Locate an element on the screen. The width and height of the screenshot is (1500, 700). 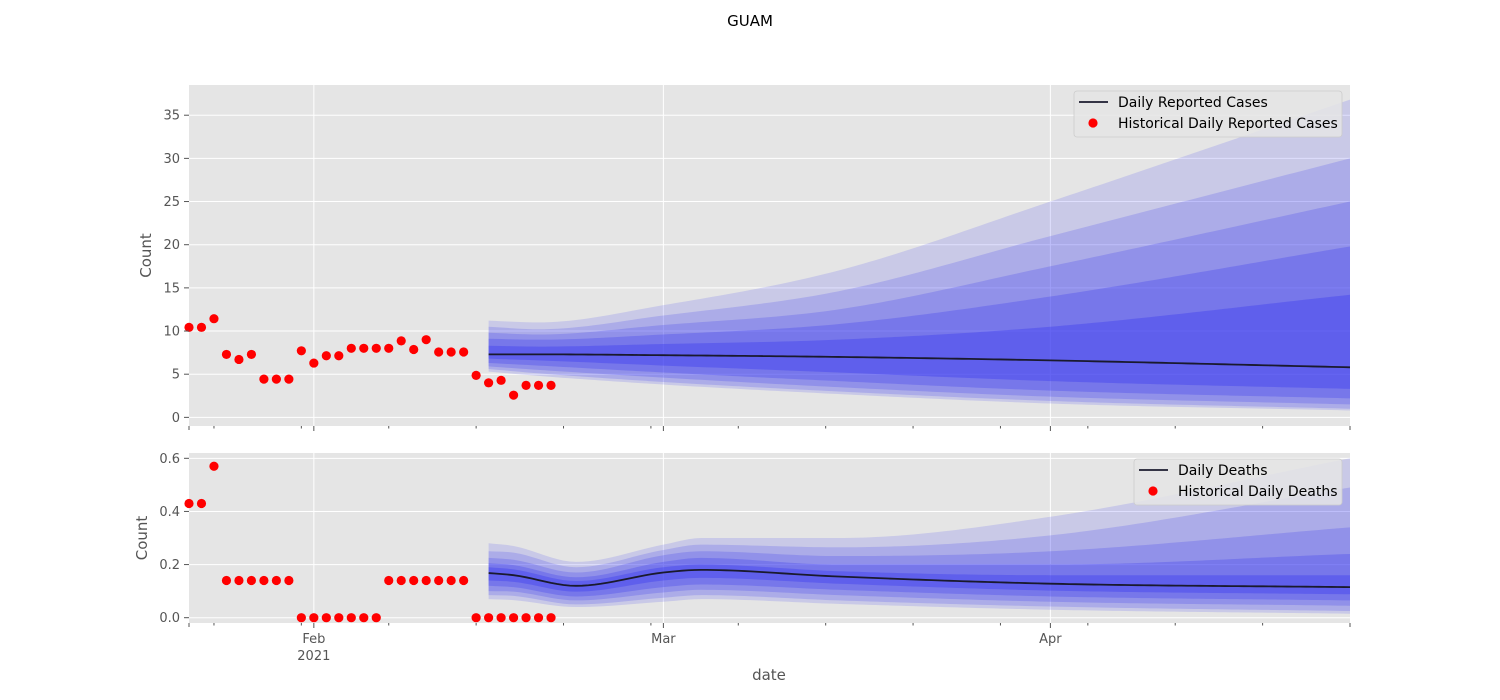
y-tick-label: 0.0 is located at coordinates (169, 618).